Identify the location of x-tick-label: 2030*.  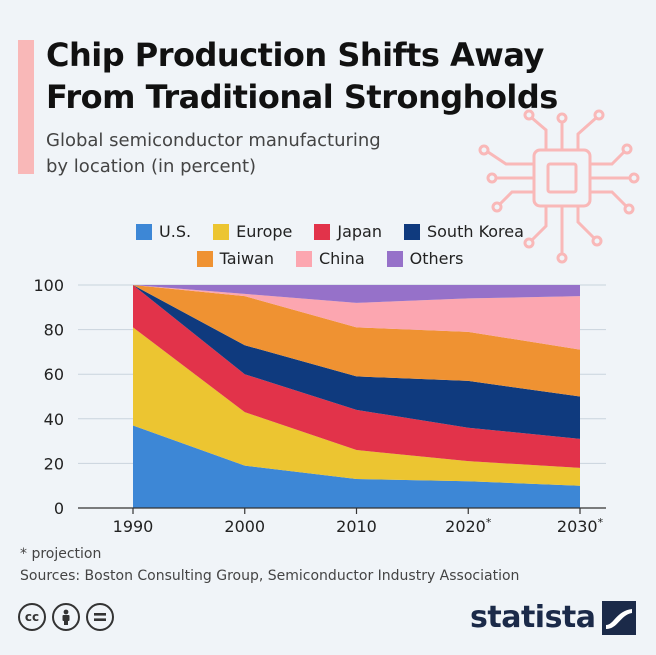
(580, 526).